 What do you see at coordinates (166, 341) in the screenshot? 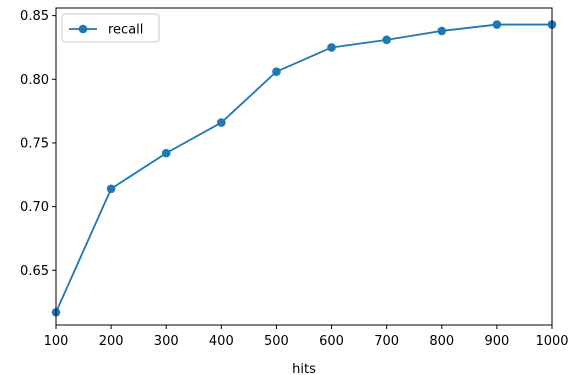
I see `x-tick-label: 300` at bounding box center [166, 341].